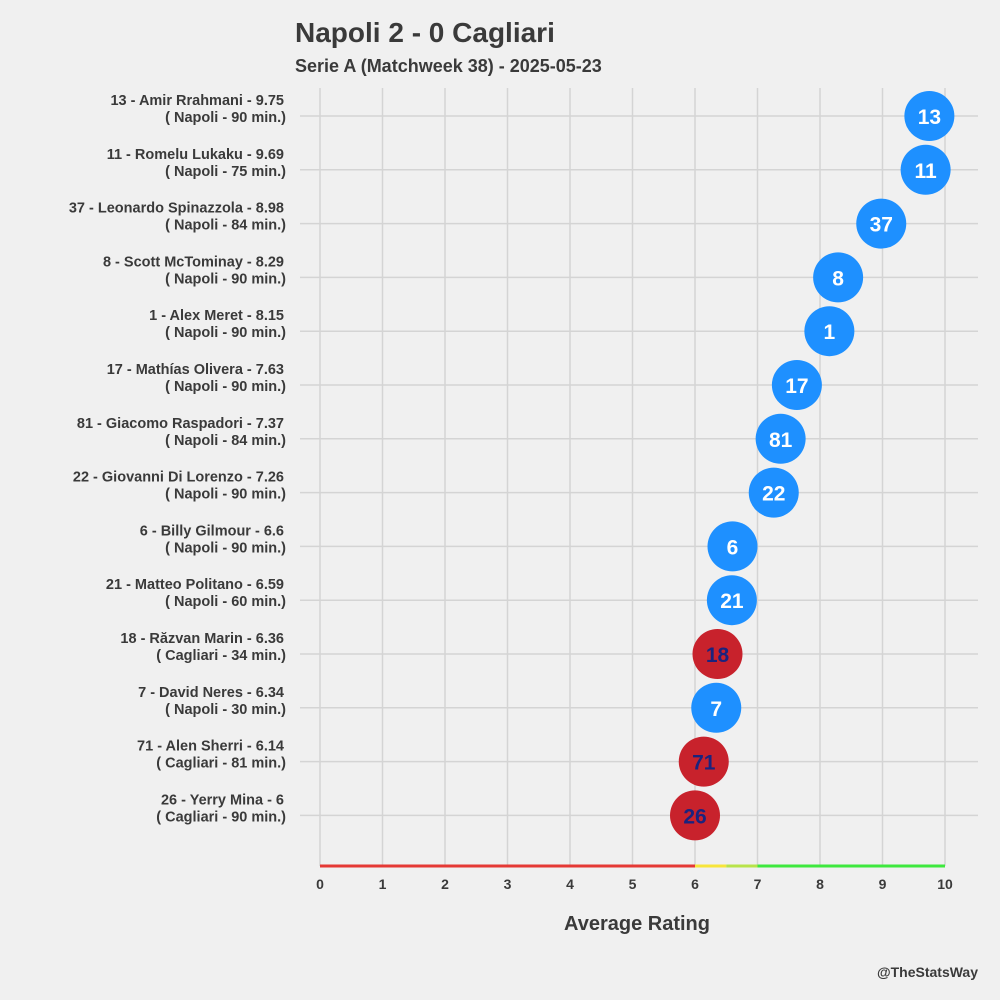 The image size is (1000, 1000). I want to click on player-bubble-number: 11, so click(926, 171).